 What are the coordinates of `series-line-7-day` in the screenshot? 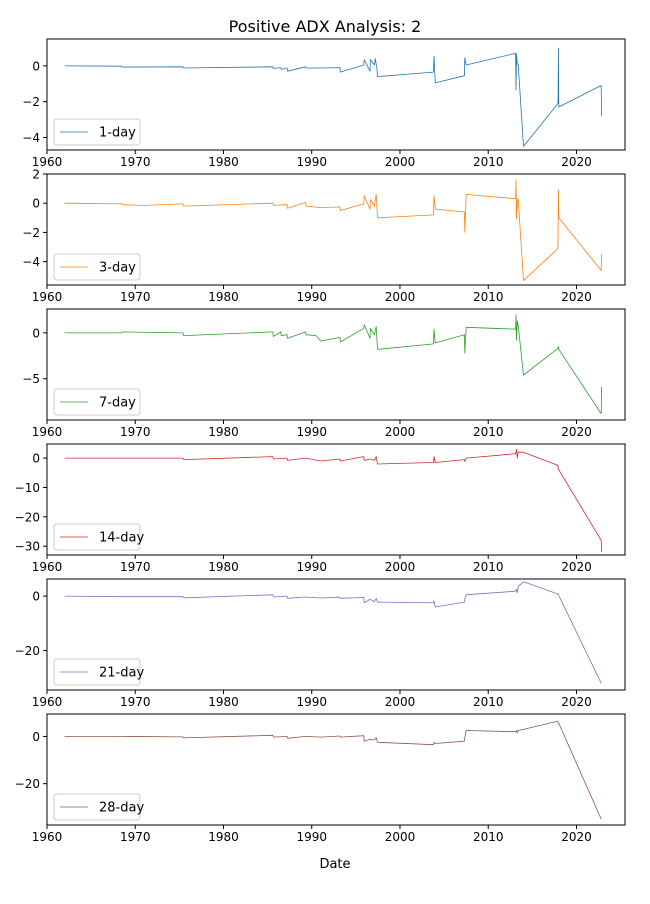 It's located at (333, 364).